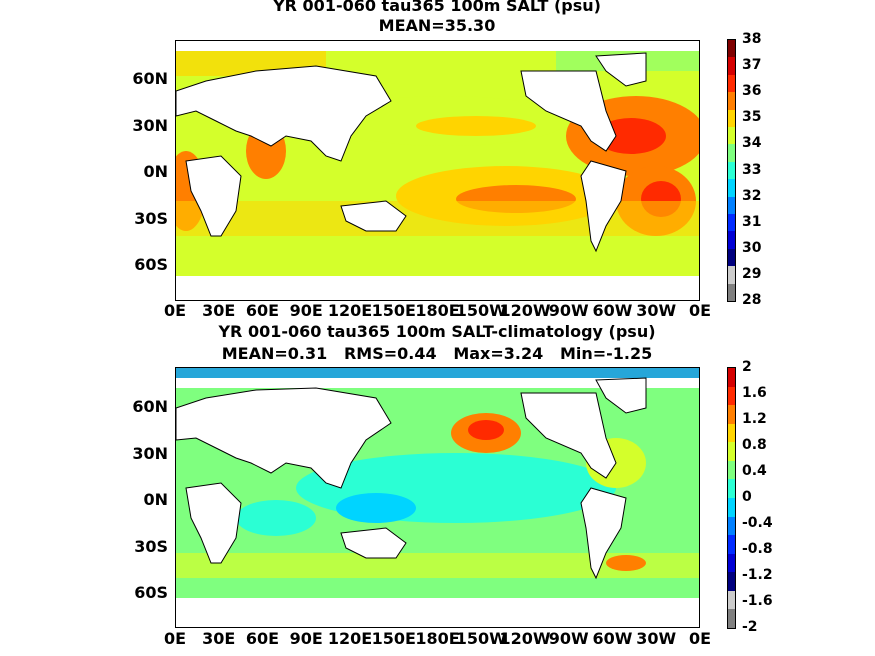  What do you see at coordinates (754, 471) in the screenshot?
I see `colorbar-tick-label: 0.4` at bounding box center [754, 471].